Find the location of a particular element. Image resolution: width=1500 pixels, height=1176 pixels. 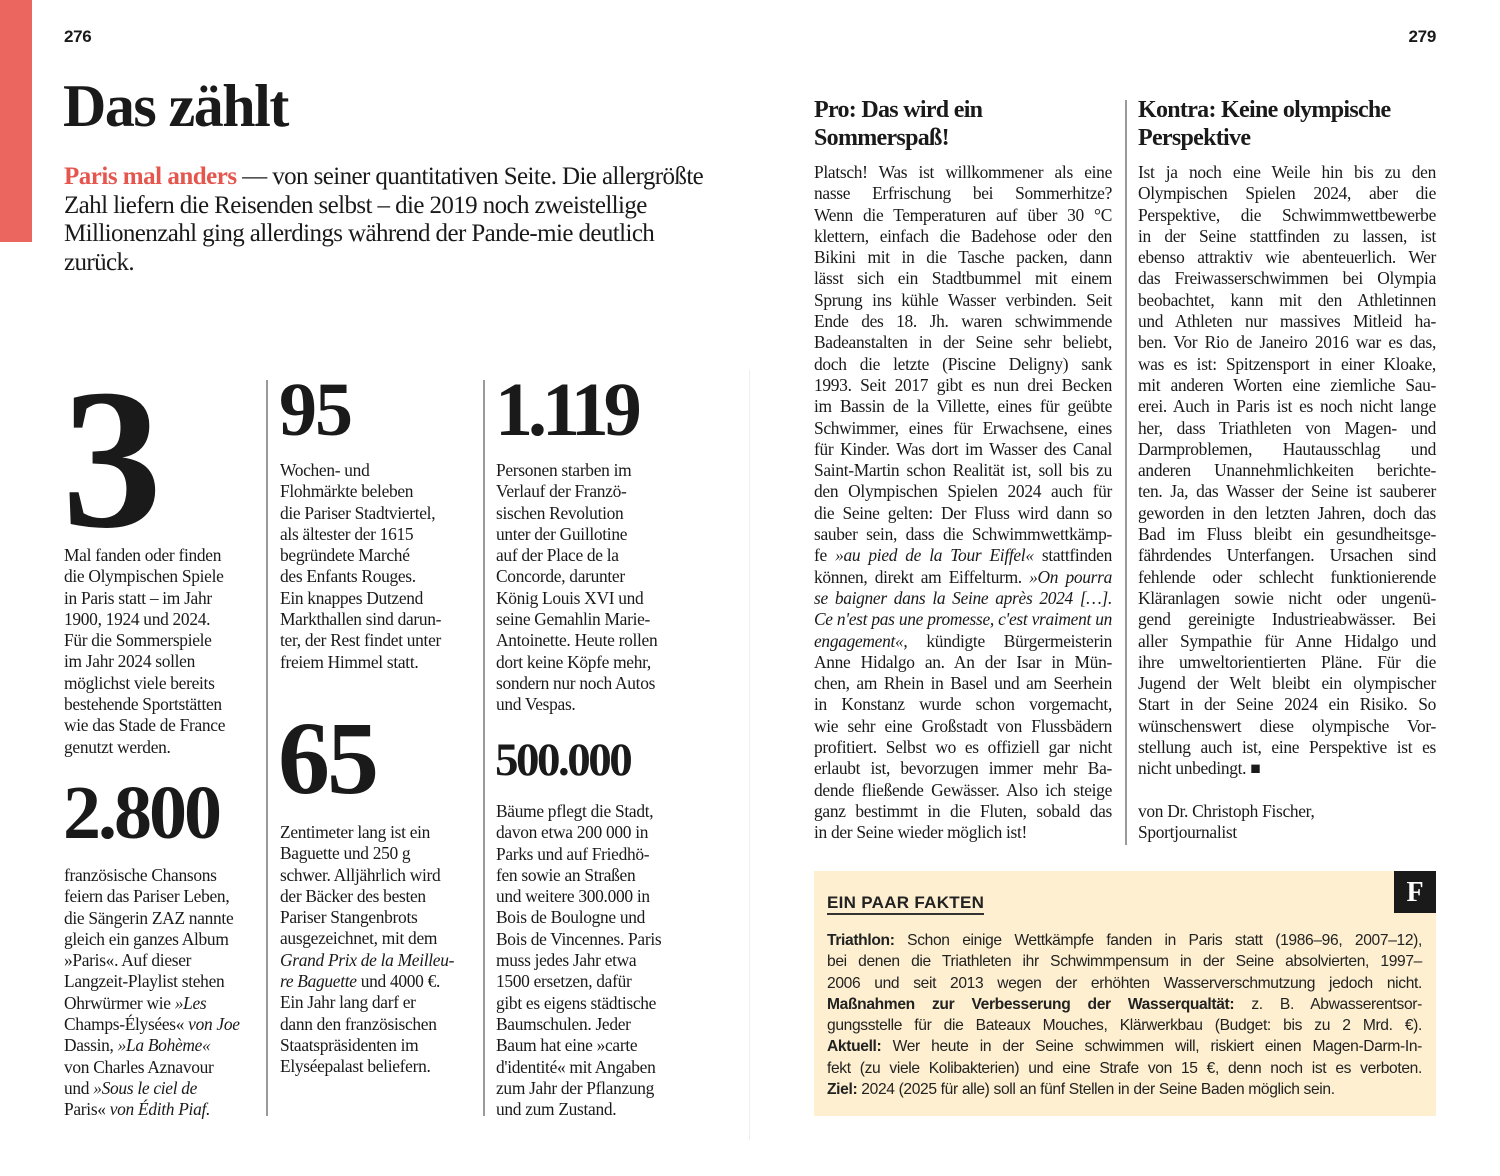

pro-heading: Pro: Das wird ein Sommerspaß! is located at coordinates (964, 124).